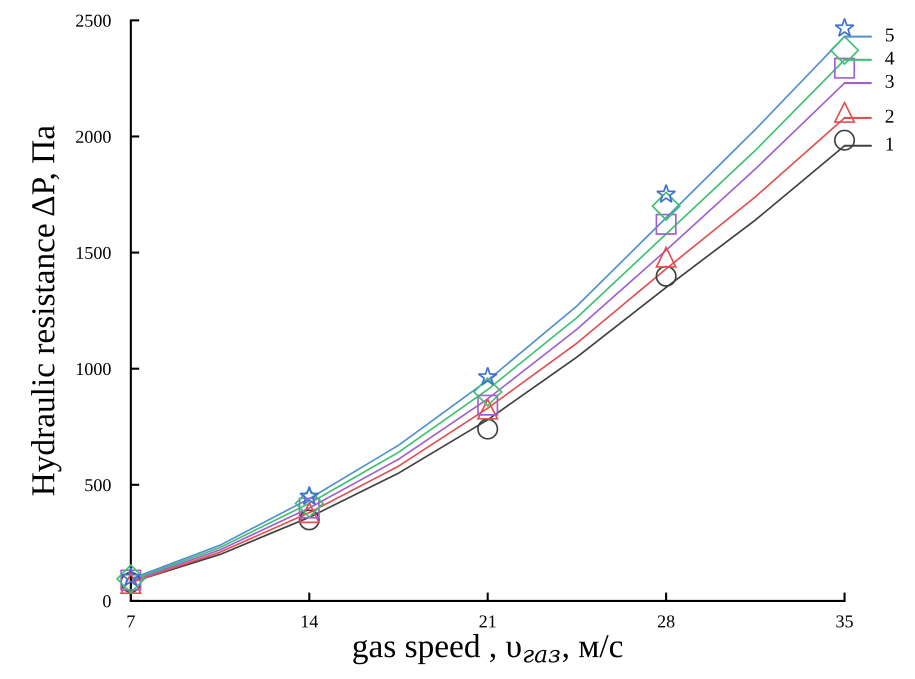 This screenshot has width=915, height=679. Describe the element at coordinates (131, 622) in the screenshot. I see `x-tick-label: 7` at that location.